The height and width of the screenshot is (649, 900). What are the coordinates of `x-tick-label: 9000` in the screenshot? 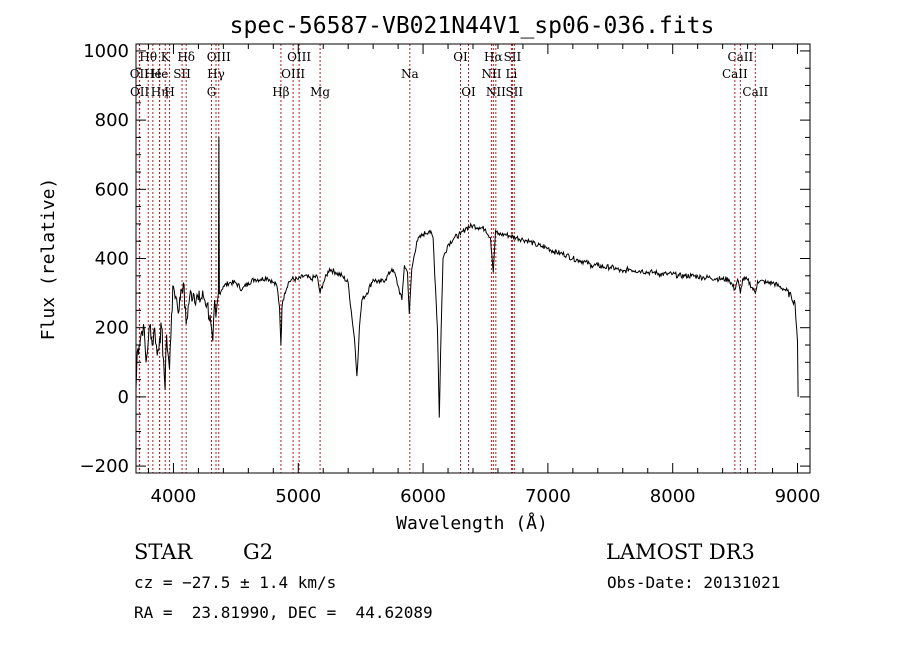 It's located at (798, 496).